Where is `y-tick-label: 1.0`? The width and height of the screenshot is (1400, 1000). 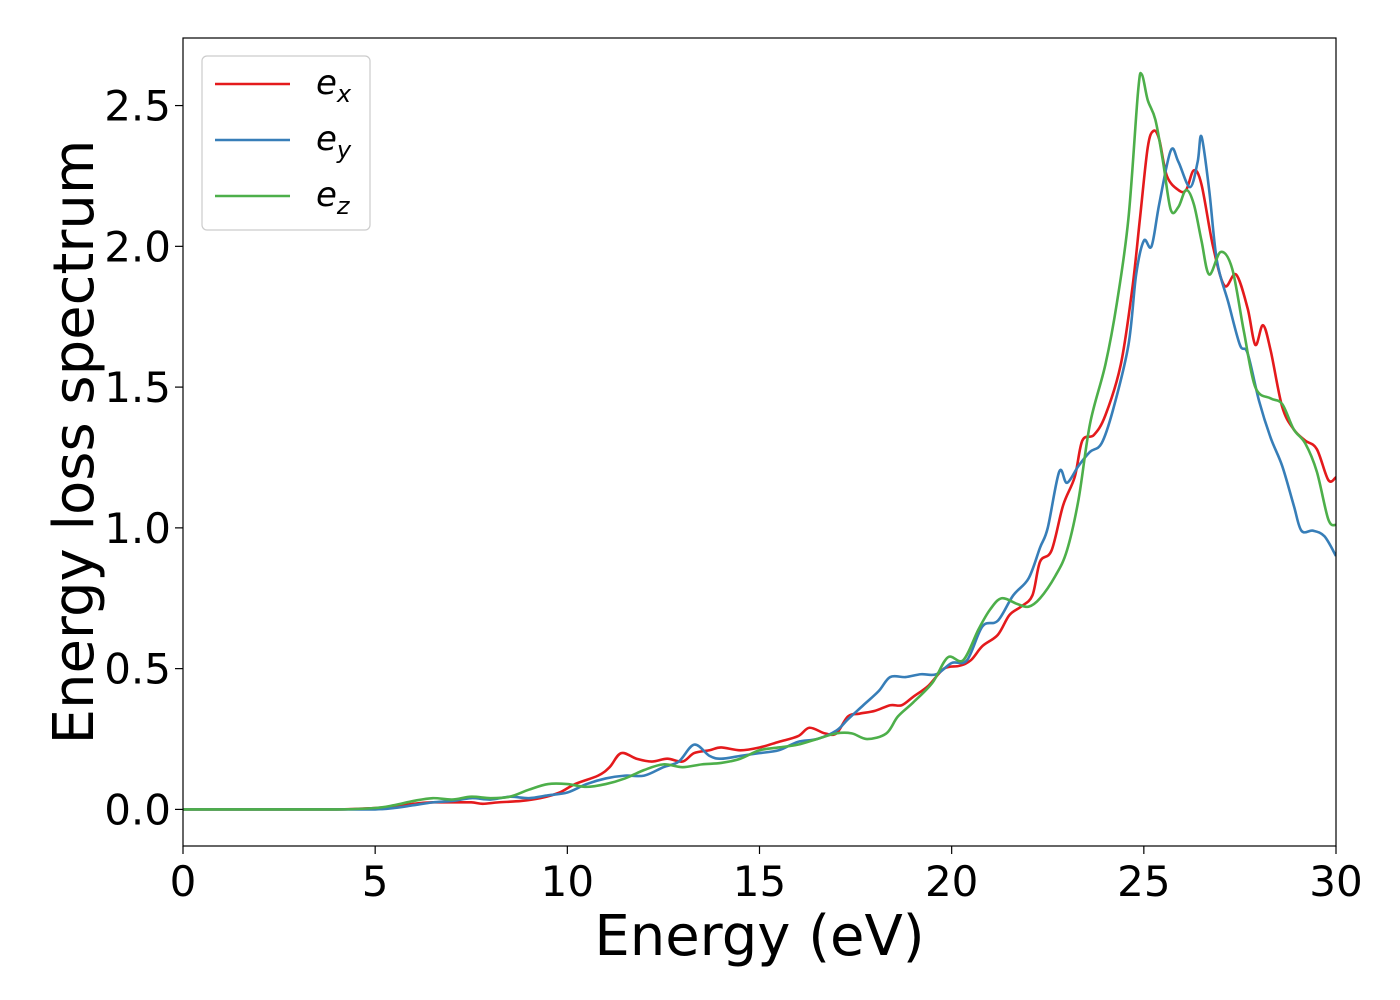 y-tick-label: 1.0 is located at coordinates (137, 528).